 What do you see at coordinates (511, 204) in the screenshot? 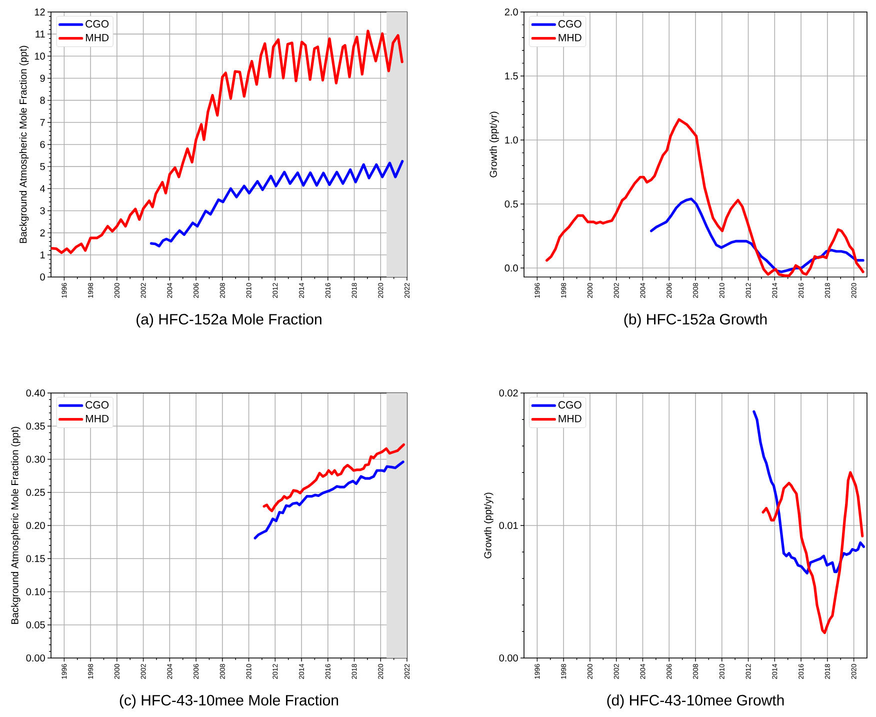
I see `y-tick-label: 0.5` at bounding box center [511, 204].